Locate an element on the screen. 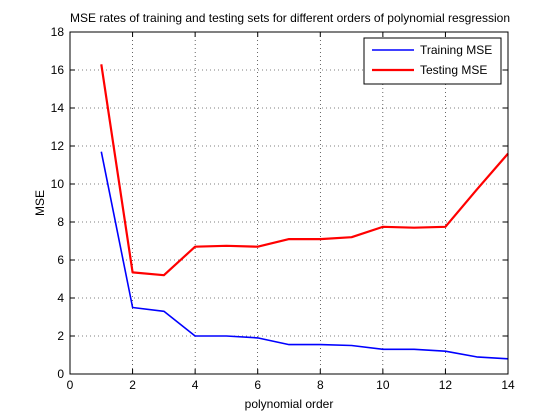 The height and width of the screenshot is (420, 560). y-tick-label: 6 is located at coordinates (60, 260).